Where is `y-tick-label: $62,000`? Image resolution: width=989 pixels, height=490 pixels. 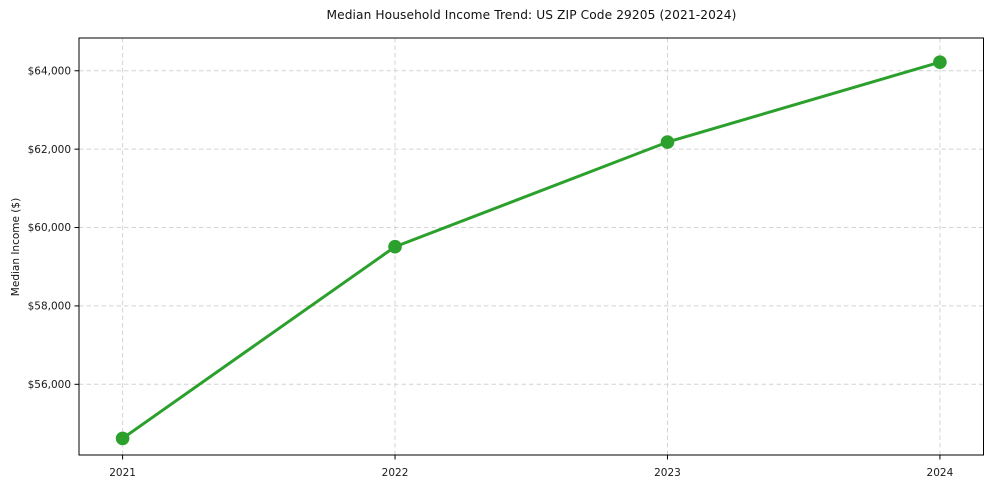 y-tick-label: $62,000 is located at coordinates (49, 150).